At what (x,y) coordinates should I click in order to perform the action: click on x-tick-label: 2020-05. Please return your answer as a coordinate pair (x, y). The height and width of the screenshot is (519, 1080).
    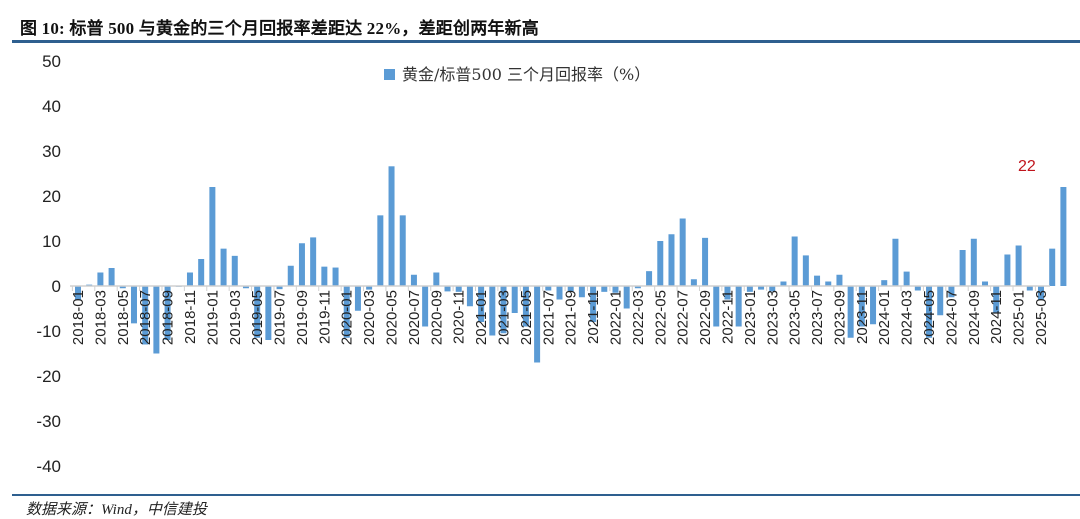
    Looking at the image, I should click on (392, 317).